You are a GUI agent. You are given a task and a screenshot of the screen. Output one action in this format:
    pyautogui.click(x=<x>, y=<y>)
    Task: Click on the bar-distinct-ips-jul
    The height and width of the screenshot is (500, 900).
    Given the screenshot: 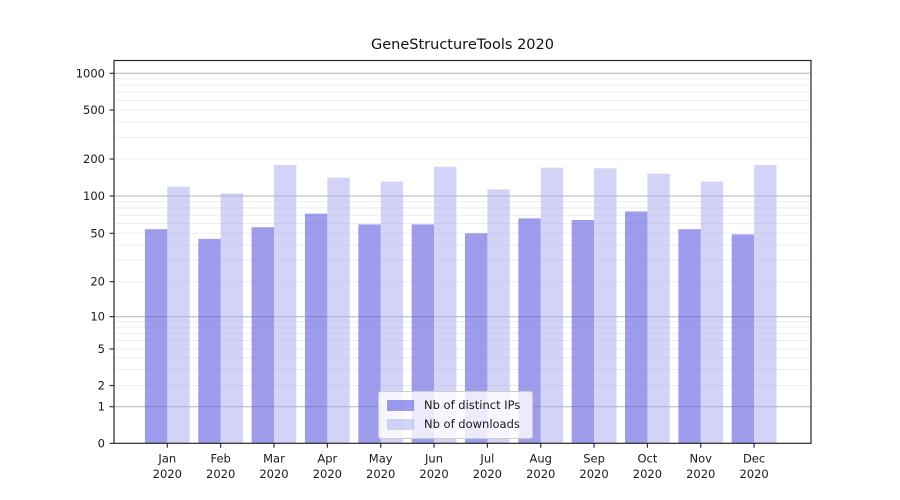 What is the action you would take?
    pyautogui.click(x=476, y=338)
    